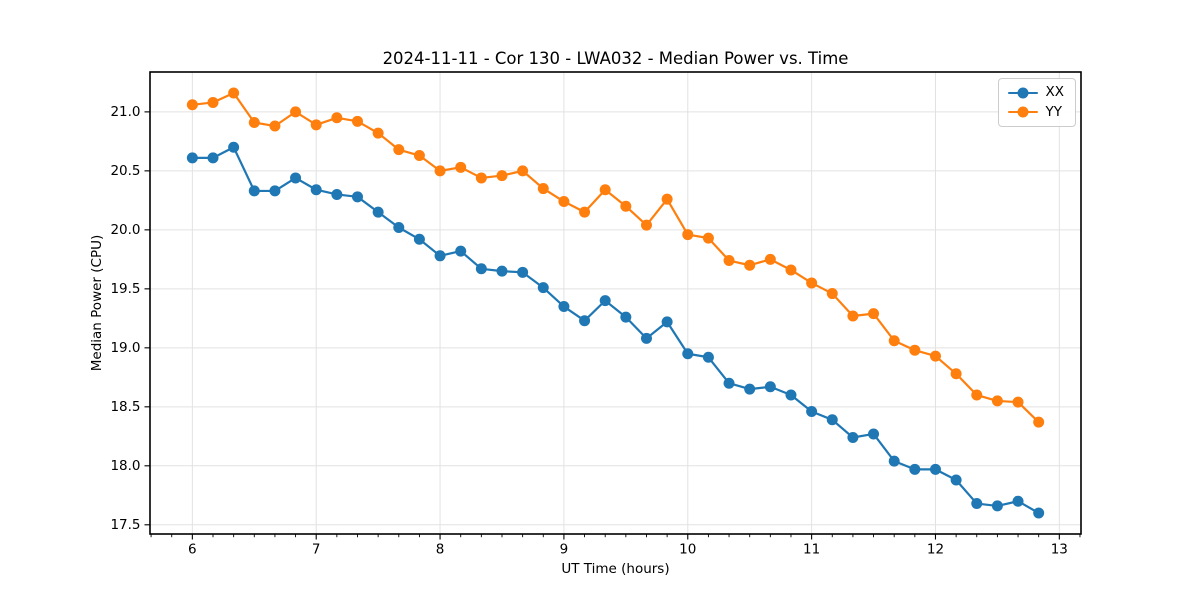 This screenshot has width=1200, height=600. I want to click on y-tick-label: 19.5, so click(125, 289).